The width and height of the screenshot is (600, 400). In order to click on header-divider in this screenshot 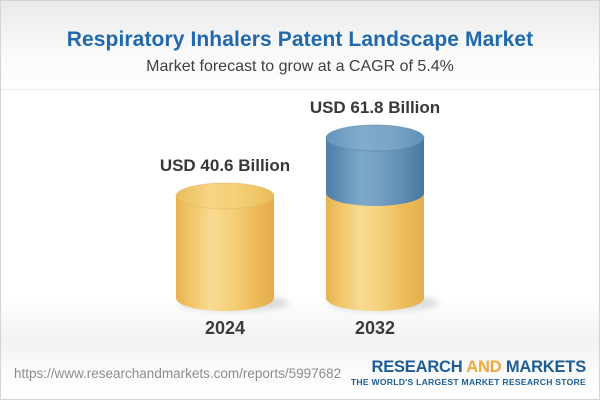, I will do `click(300, 89)`.